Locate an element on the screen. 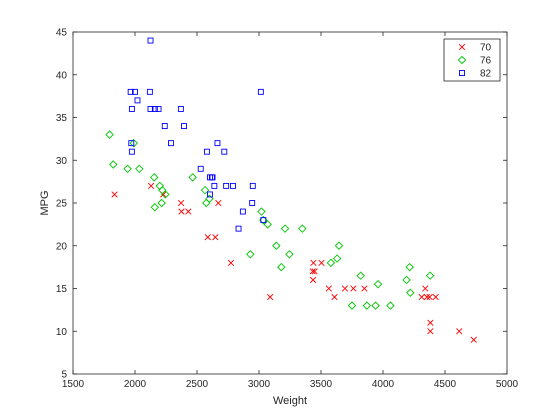 This screenshot has width=560, height=420. x-tick-label: 4500 is located at coordinates (445, 384).